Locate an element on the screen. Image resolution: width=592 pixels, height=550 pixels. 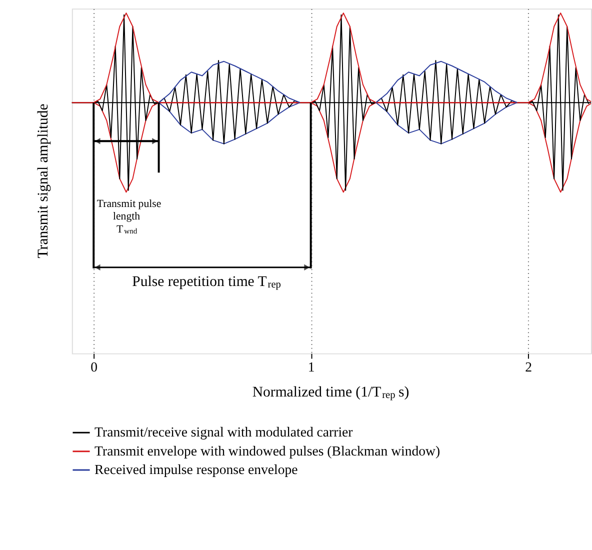
y-axis-title: Transmit signal amplitude is located at coordinates (43, 180).